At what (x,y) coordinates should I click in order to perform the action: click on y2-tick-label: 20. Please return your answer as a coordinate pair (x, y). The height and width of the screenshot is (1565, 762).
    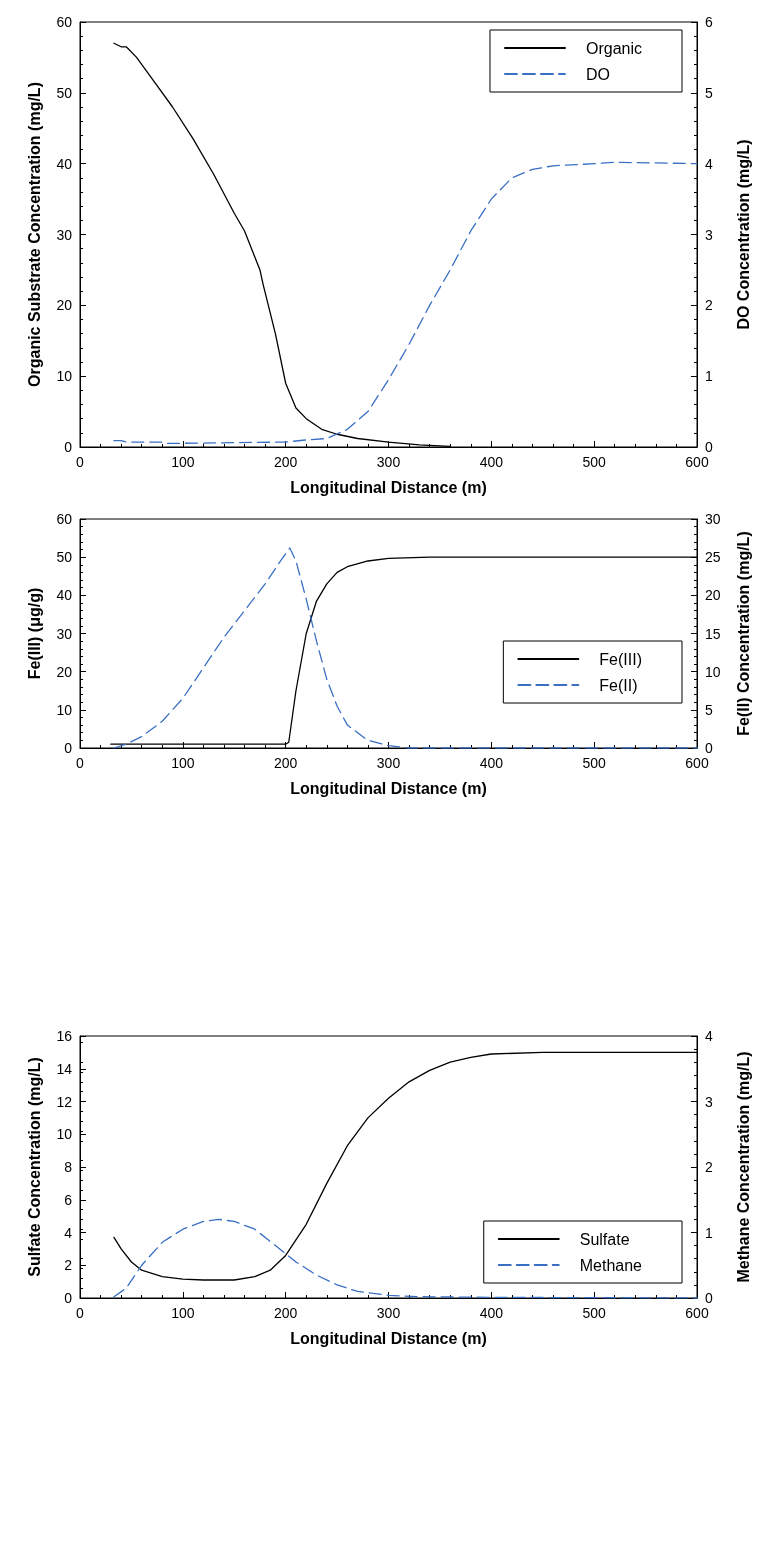
    Looking at the image, I should click on (713, 595).